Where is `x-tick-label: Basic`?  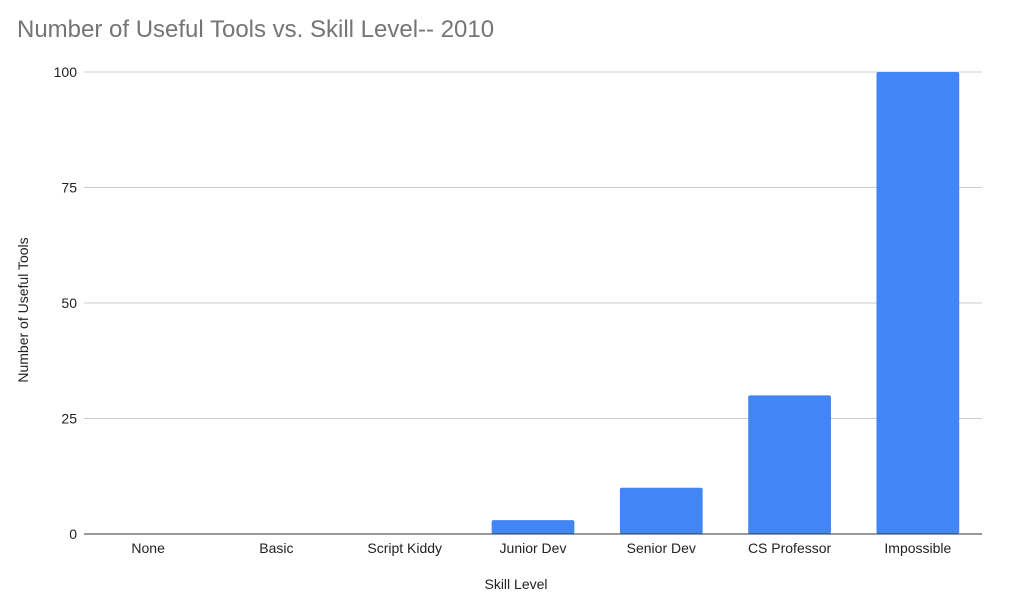
x-tick-label: Basic is located at coordinates (276, 548).